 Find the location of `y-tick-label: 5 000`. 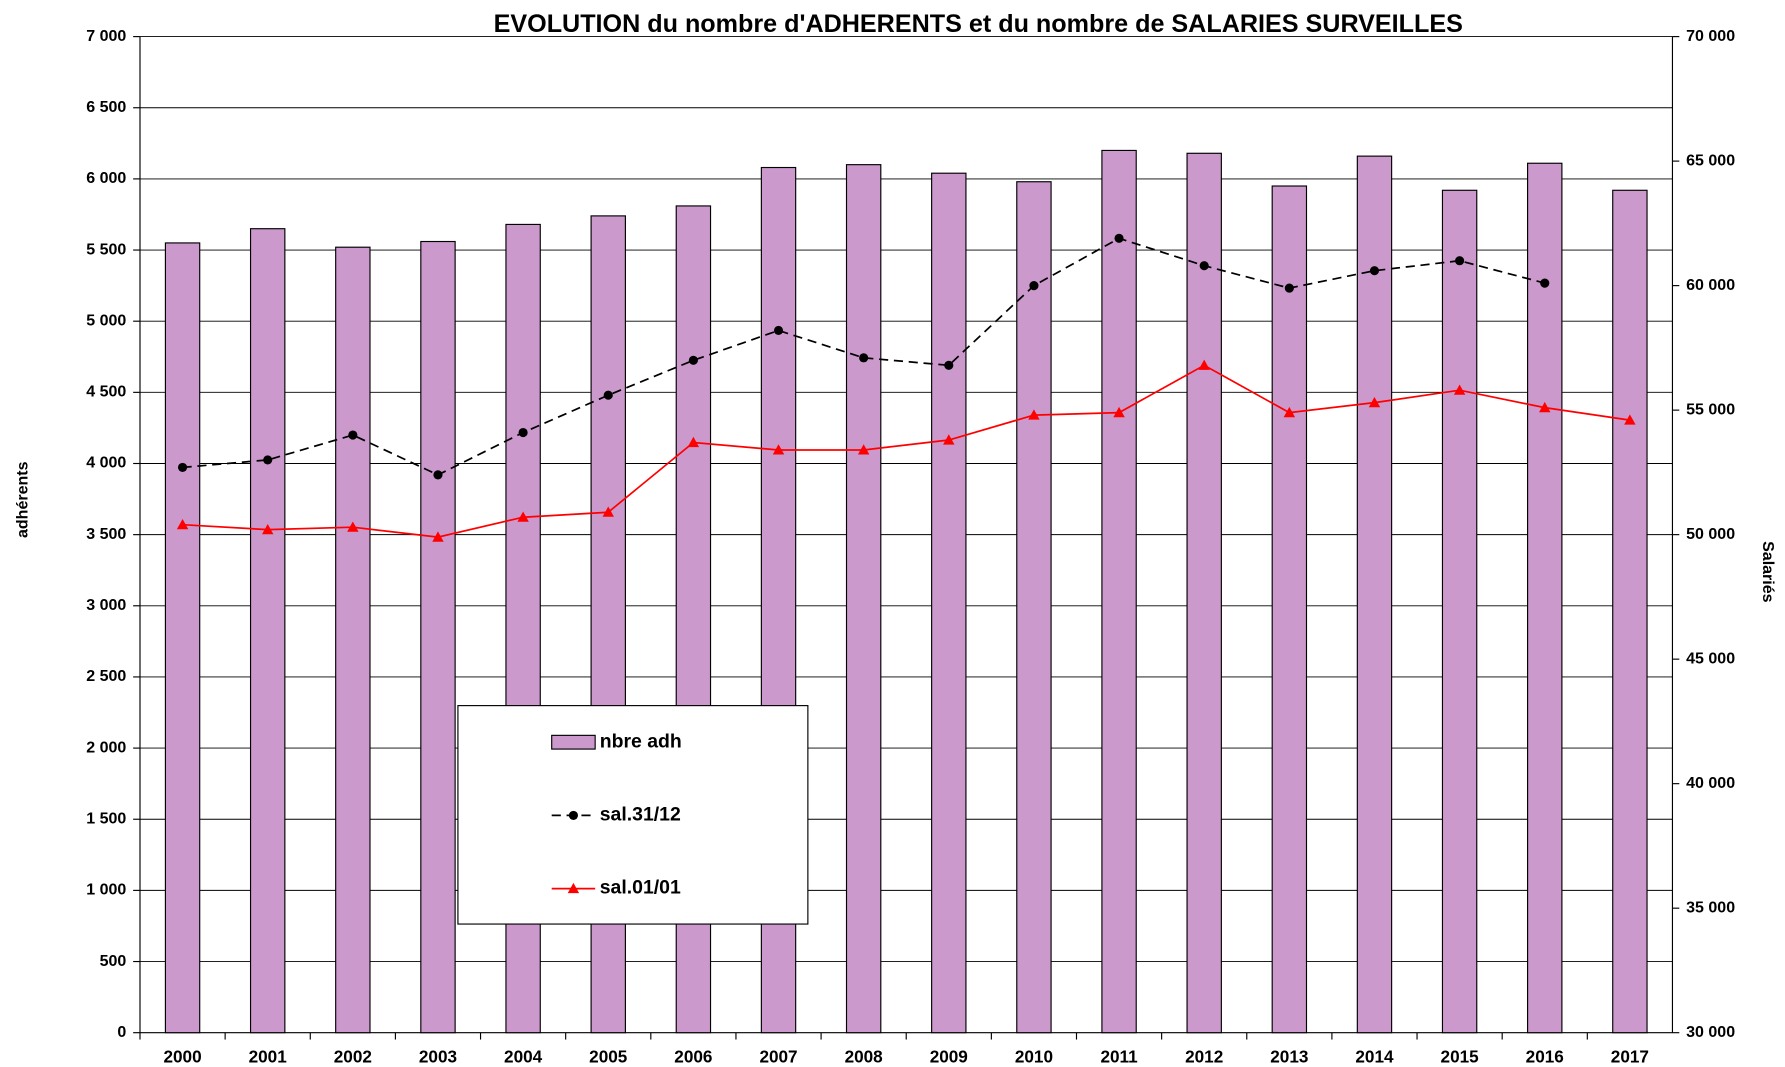

y-tick-label: 5 000 is located at coordinates (106, 320).